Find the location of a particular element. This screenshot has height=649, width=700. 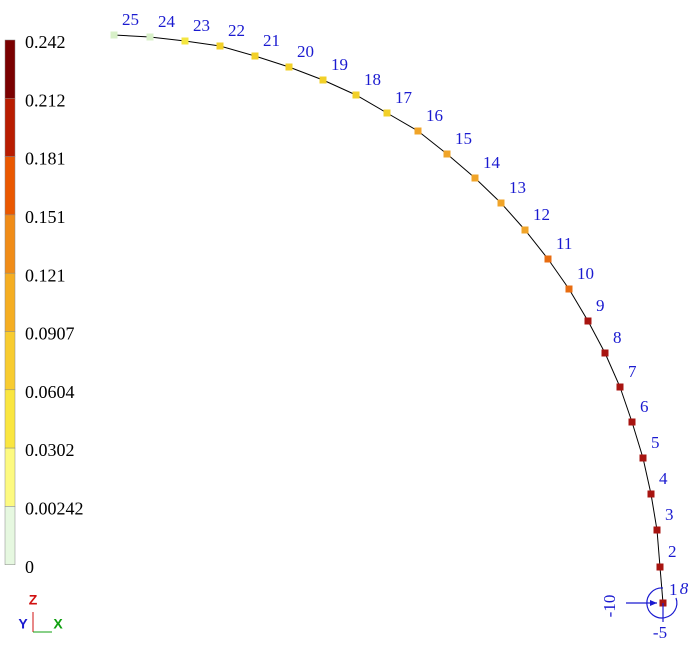

support-label: 8 is located at coordinates (684, 588).